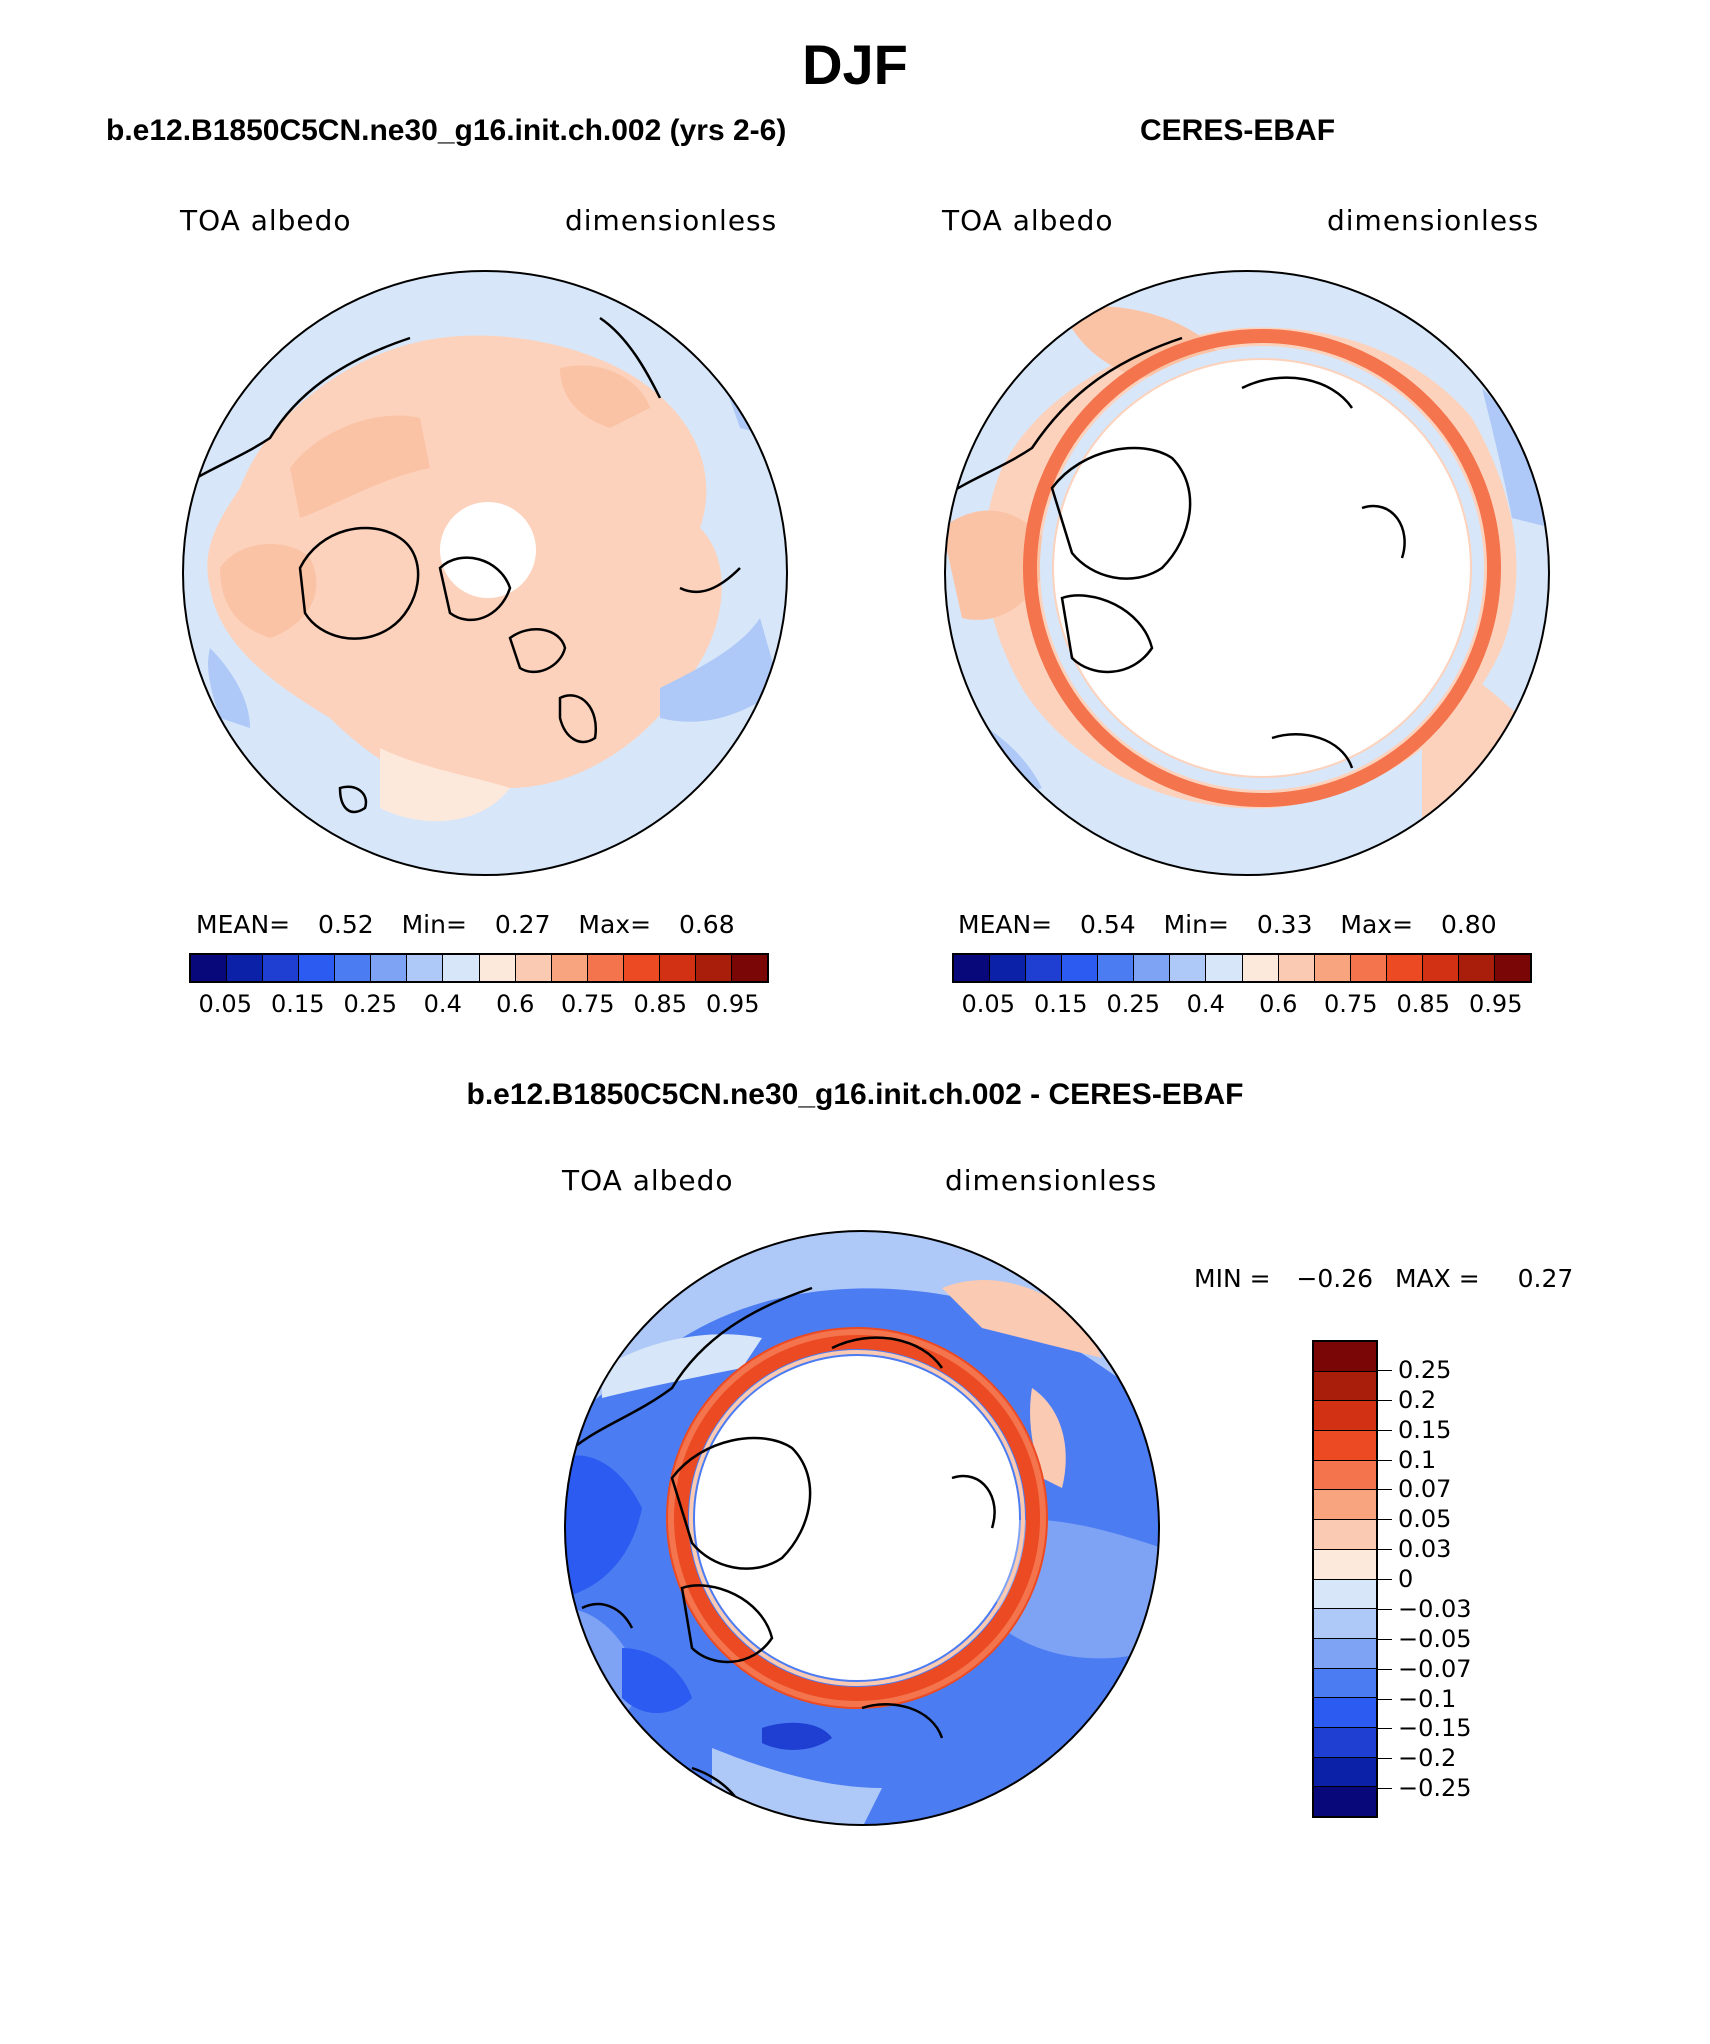 Image resolution: width=1710 pixels, height=2044 pixels. What do you see at coordinates (1395, 1579) in the screenshot?
I see `diff-colorbar-tick-label: 0` at bounding box center [1395, 1579].